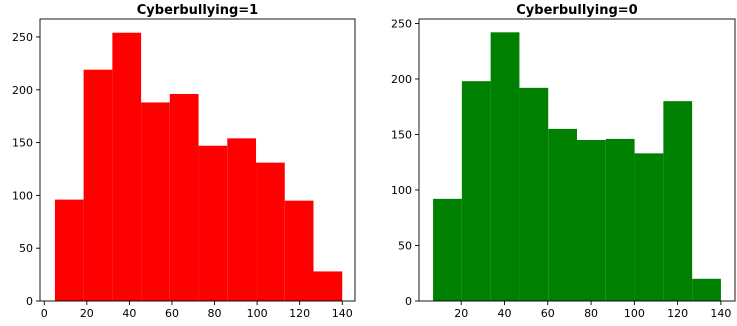  I want to click on chart-title: Cyberbullying=0, so click(576, 10).